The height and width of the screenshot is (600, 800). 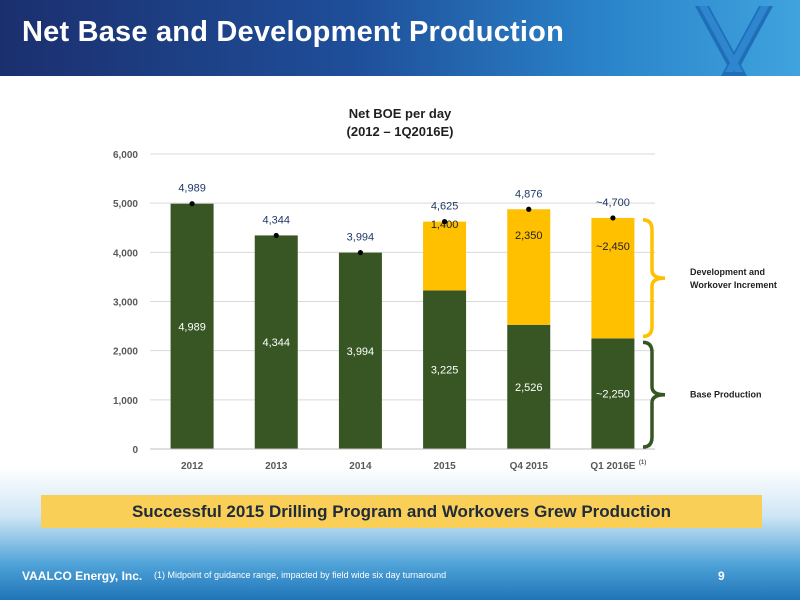 What do you see at coordinates (192, 466) in the screenshot?
I see `x-tick-label: 2012` at bounding box center [192, 466].